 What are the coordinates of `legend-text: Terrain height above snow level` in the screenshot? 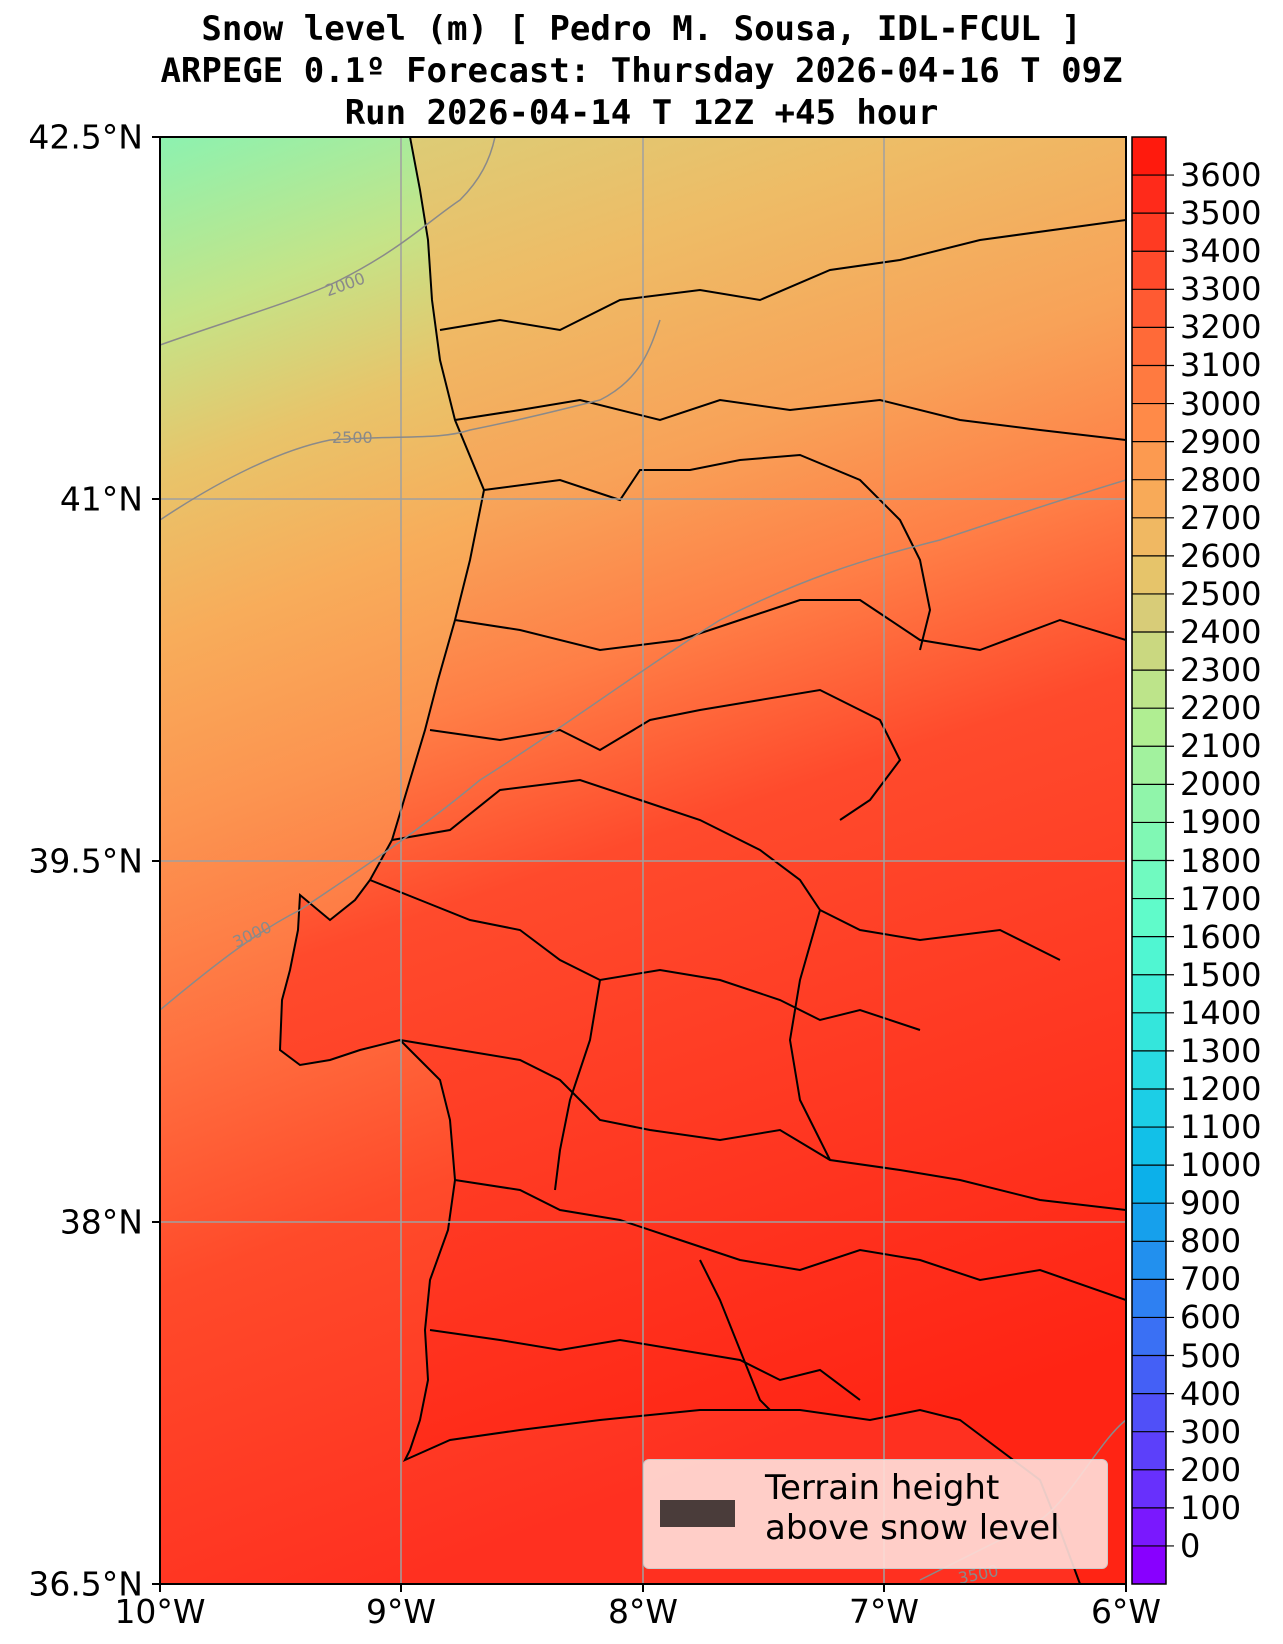 It's located at (912, 1508).